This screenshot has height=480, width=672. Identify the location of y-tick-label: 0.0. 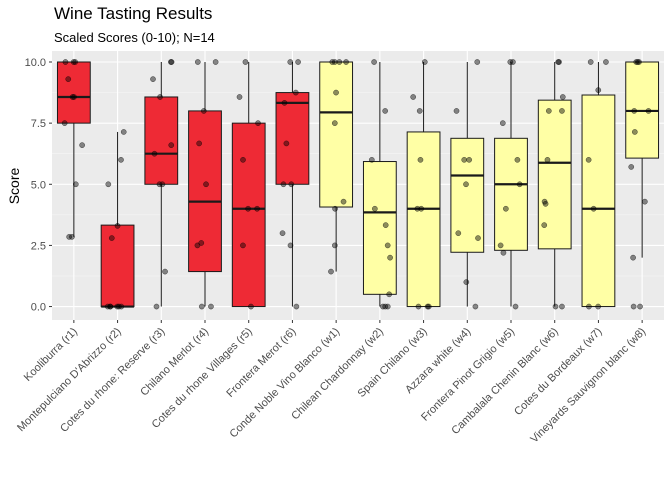
(38, 308).